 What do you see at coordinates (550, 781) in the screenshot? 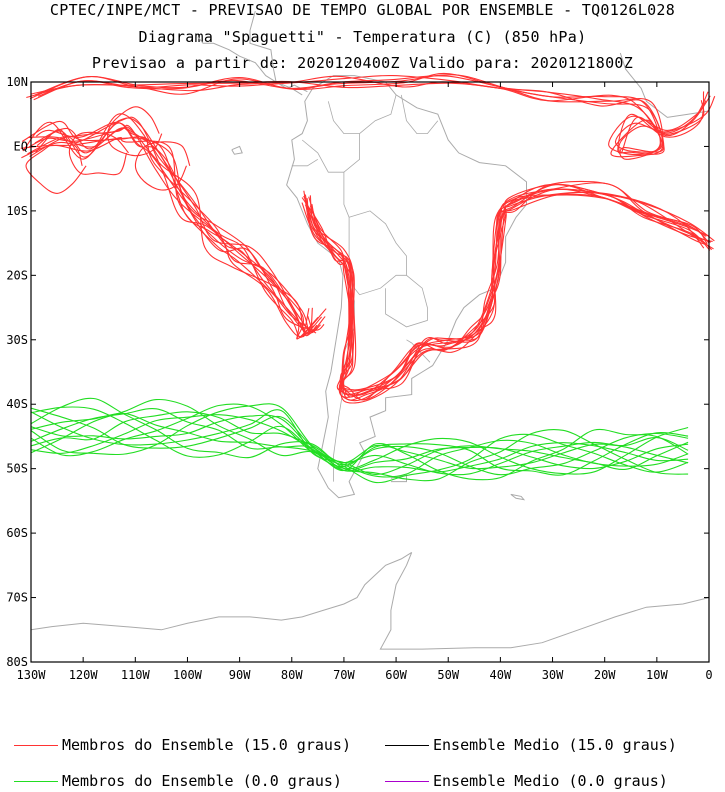
I see `legend-label-cold-mean: Ensemble Medio (0.0 graus)` at bounding box center [550, 781].